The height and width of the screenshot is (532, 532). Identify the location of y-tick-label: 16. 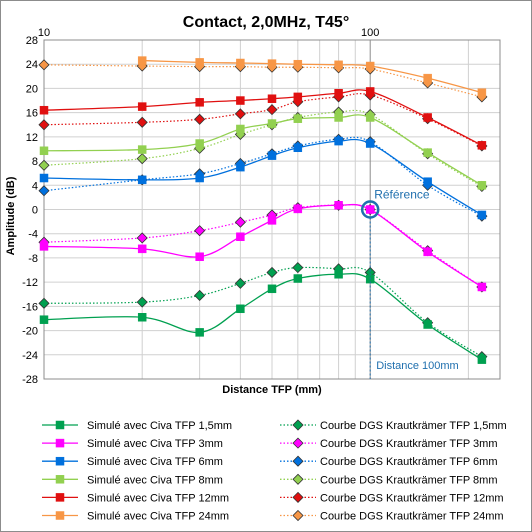
(32, 114).